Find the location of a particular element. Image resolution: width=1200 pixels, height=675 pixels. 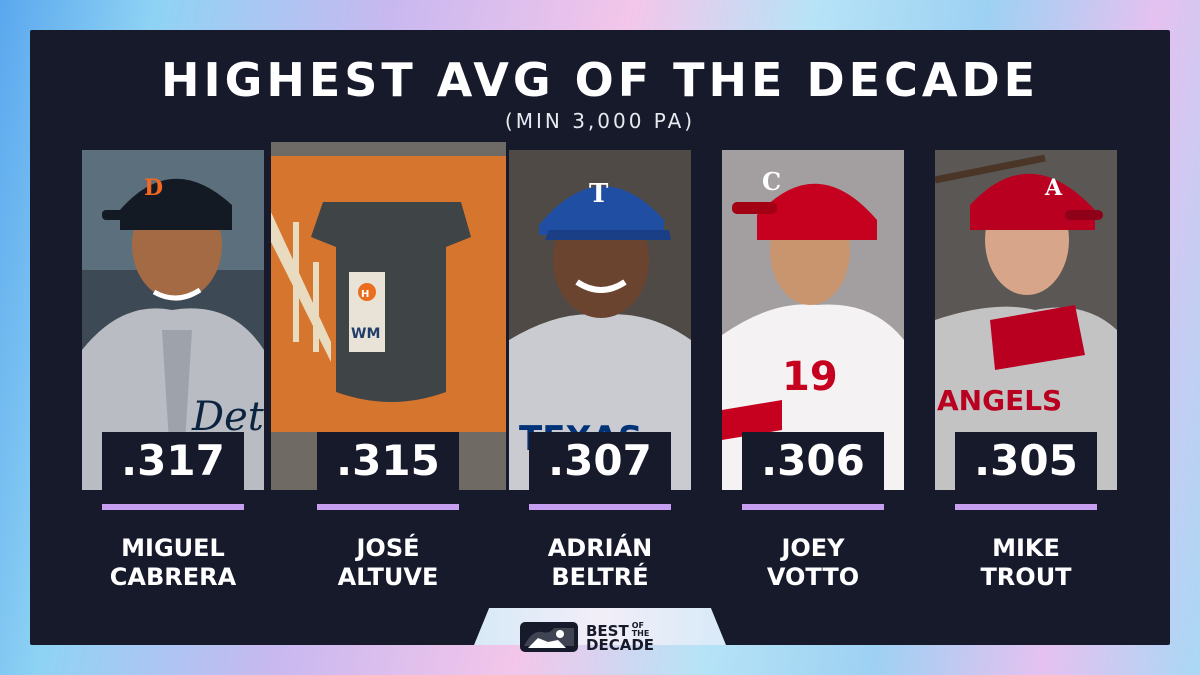

page-title: HIGHEST AVG OF THE DECADE is located at coordinates (600, 80).